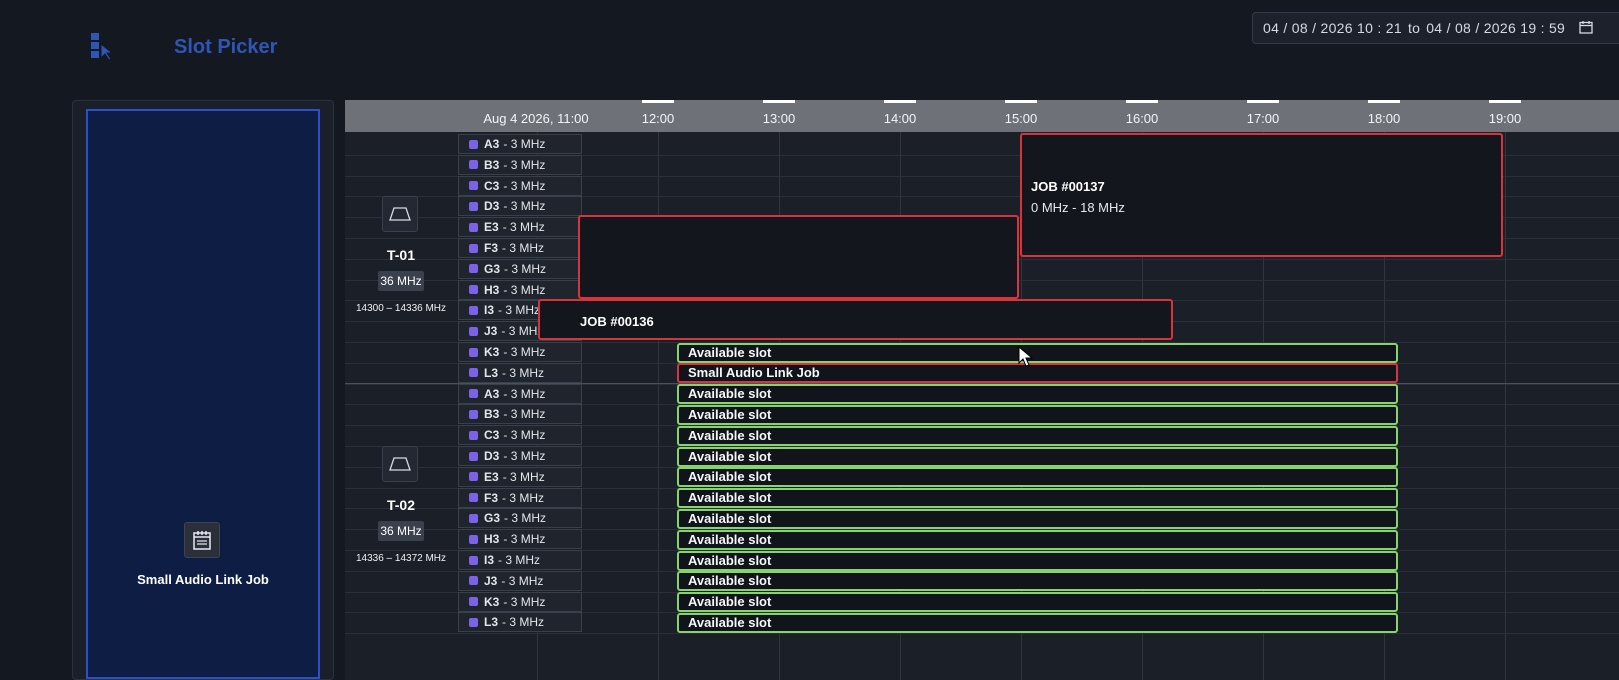 Image resolution: width=1619 pixels, height=680 pixels. What do you see at coordinates (1037, 373) in the screenshot?
I see `selected-job-slot: Small Audio Link Job` at bounding box center [1037, 373].